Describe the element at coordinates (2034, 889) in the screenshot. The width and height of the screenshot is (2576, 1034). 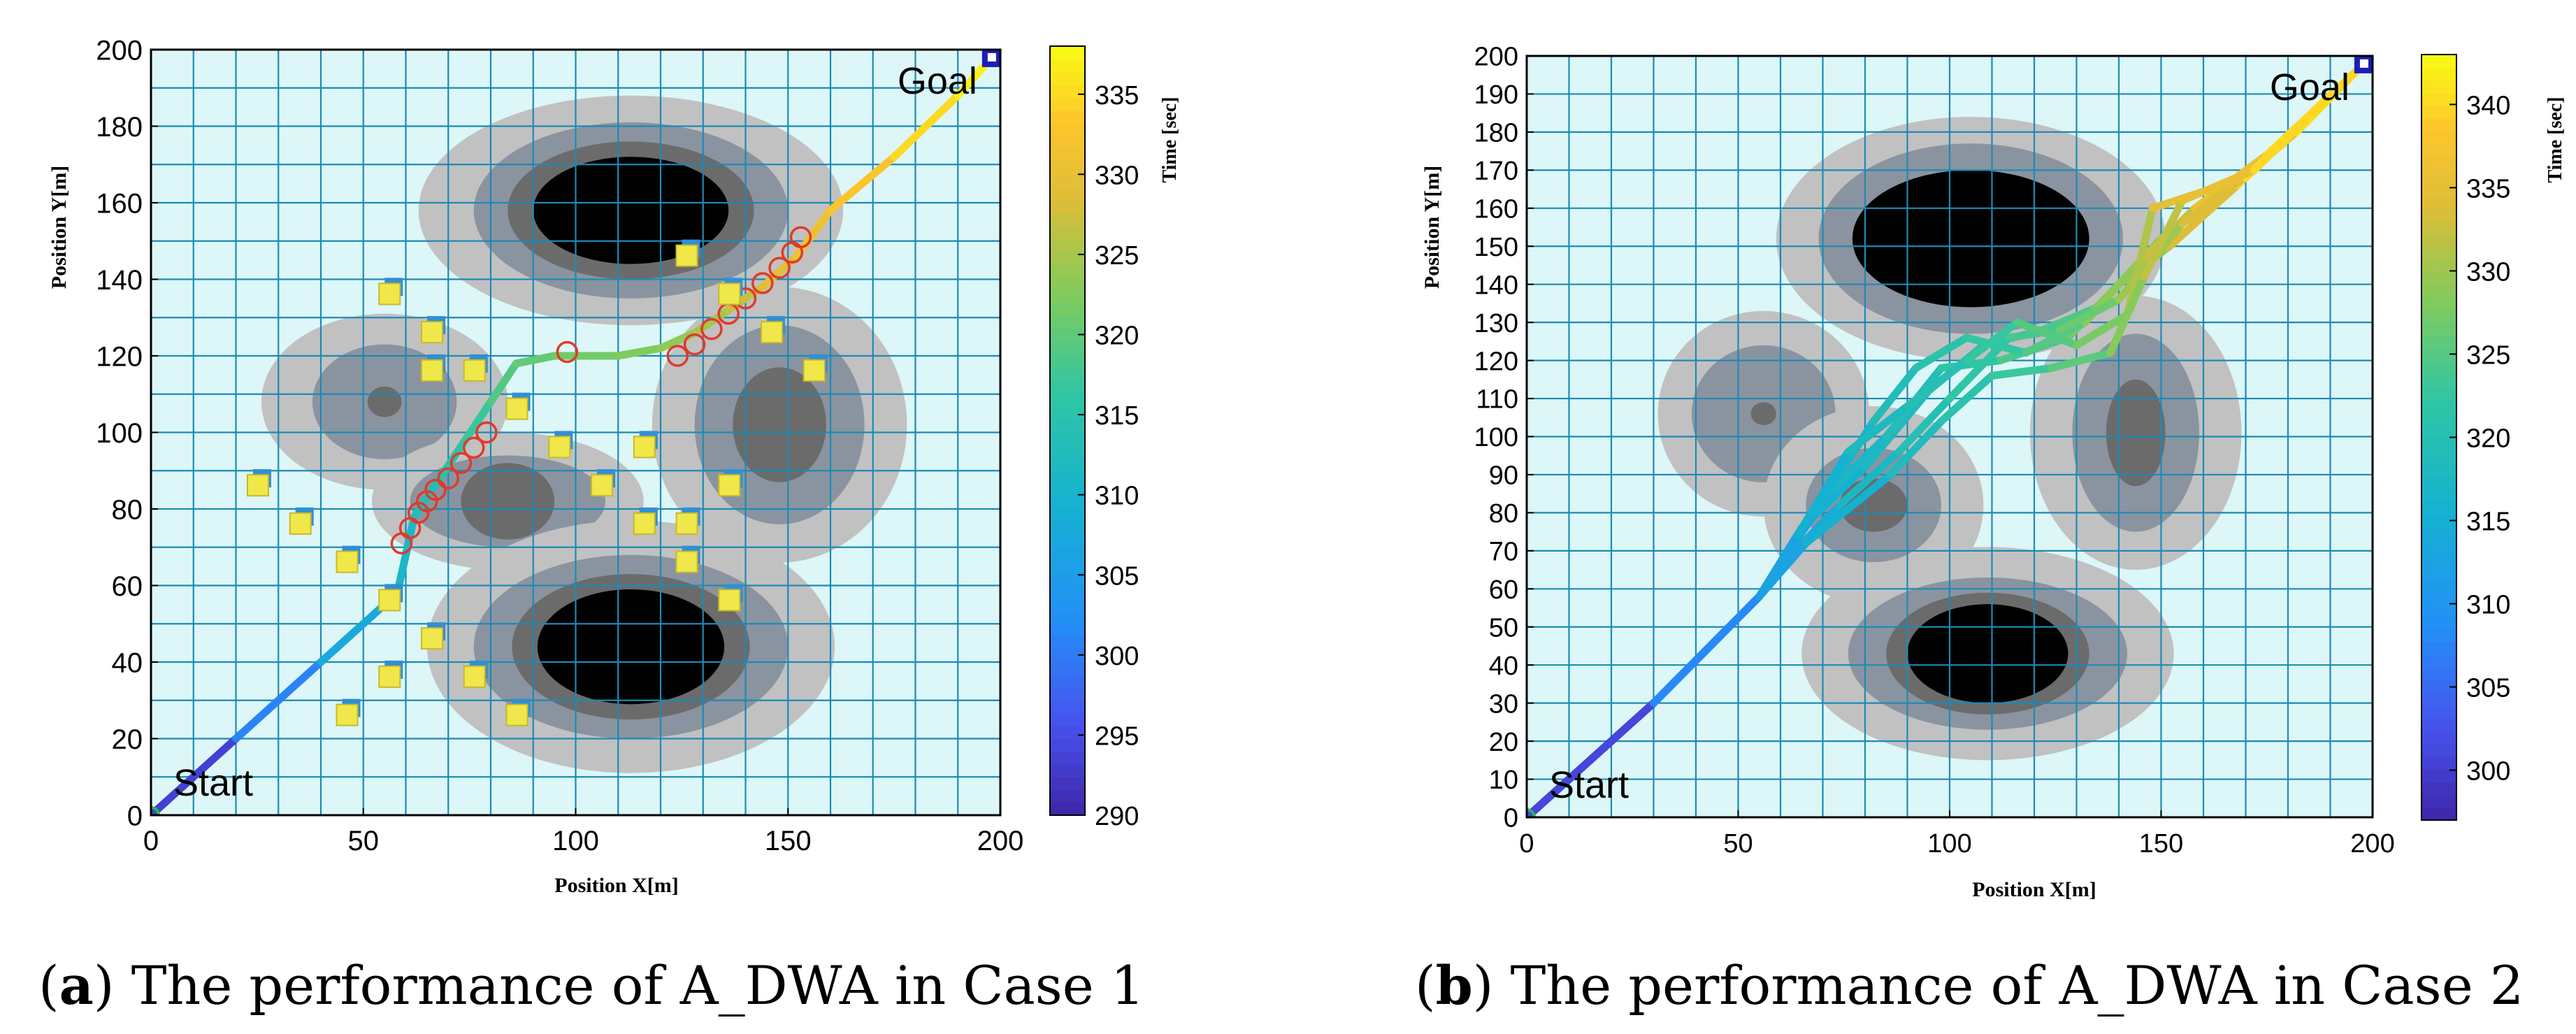
I see `x-axis-label-b: Position X[m]` at that location.